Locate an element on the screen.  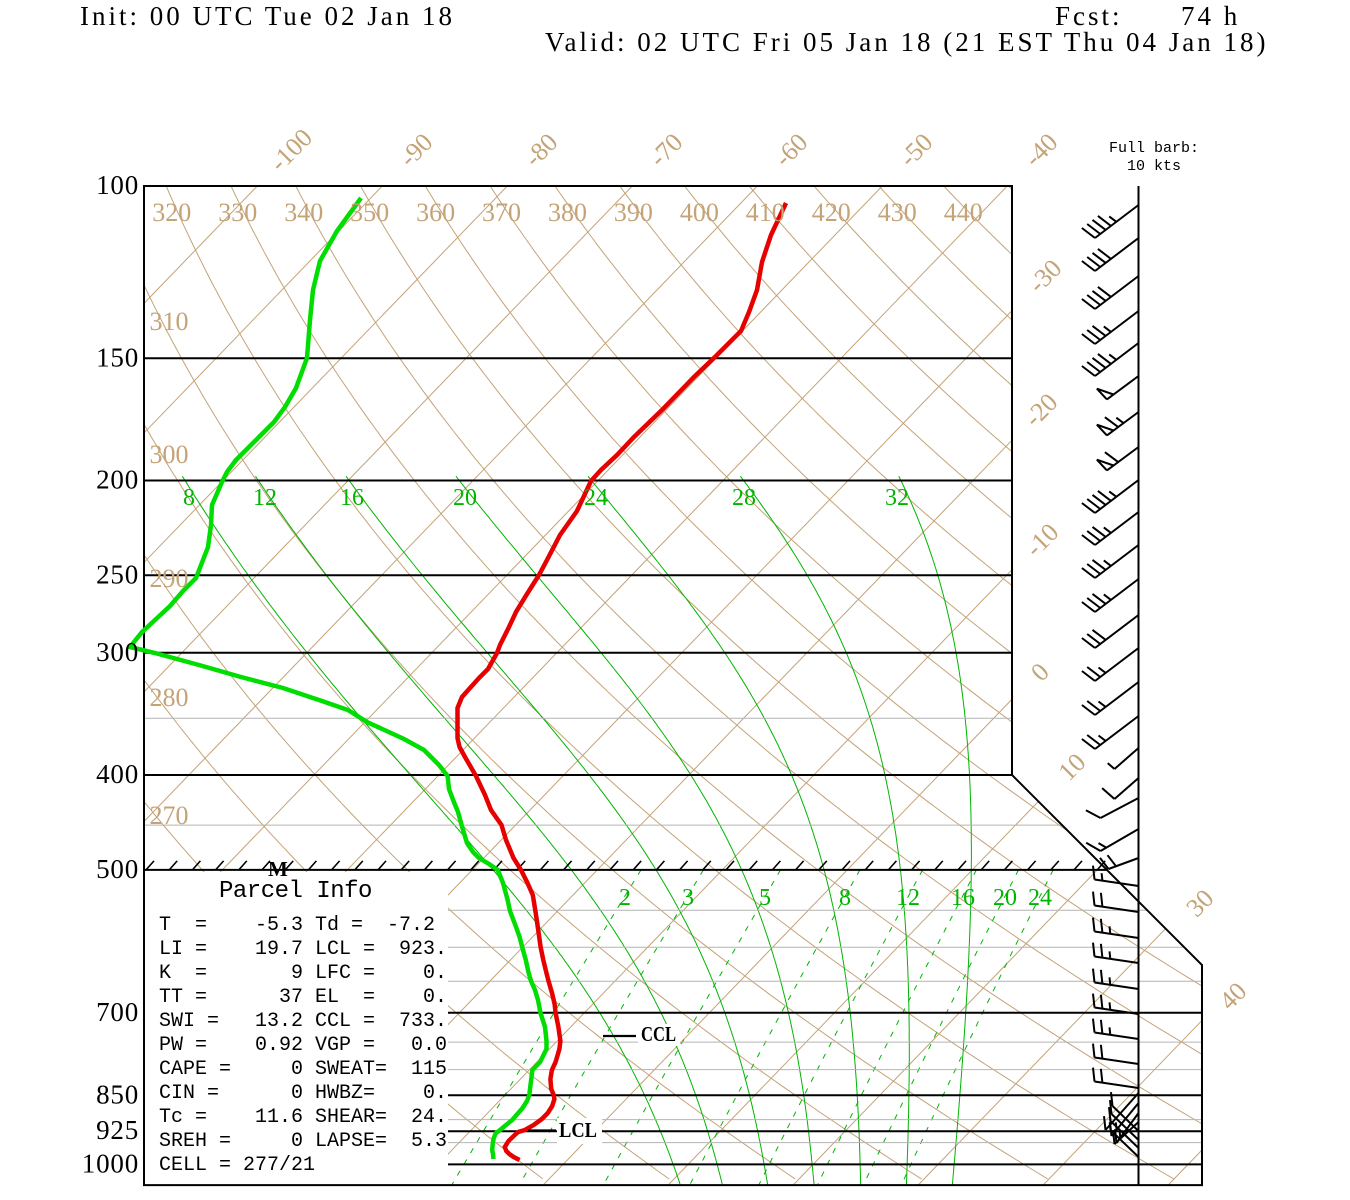
svg-text: Tc = 11.6 SHEAR= 24. is located at coordinates (303, 1117).